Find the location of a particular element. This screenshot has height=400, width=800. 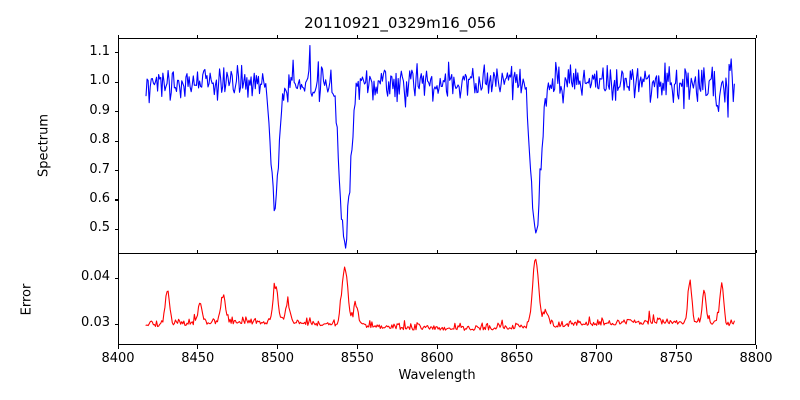

x-tick-label: 8500 is located at coordinates (277, 358).